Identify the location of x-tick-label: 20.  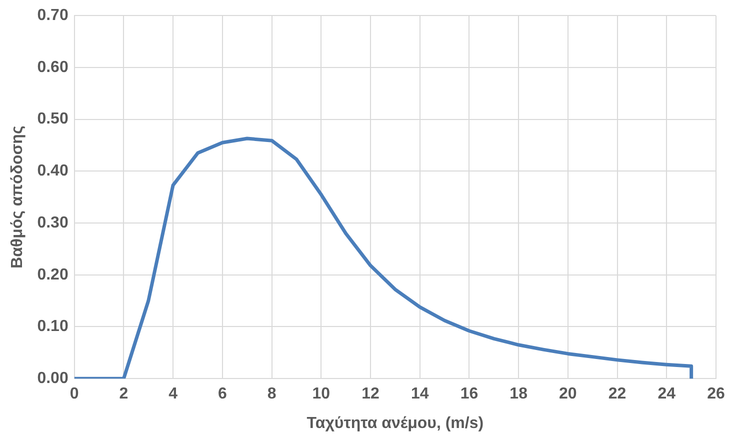
(568, 394).